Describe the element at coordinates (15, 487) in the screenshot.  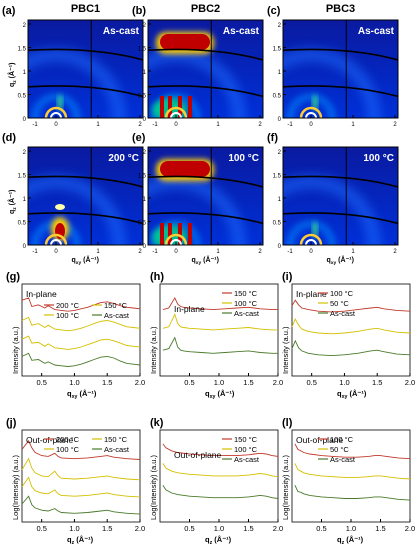
I see `y-axis-label: Log(Intensity) (a.u.)` at that location.